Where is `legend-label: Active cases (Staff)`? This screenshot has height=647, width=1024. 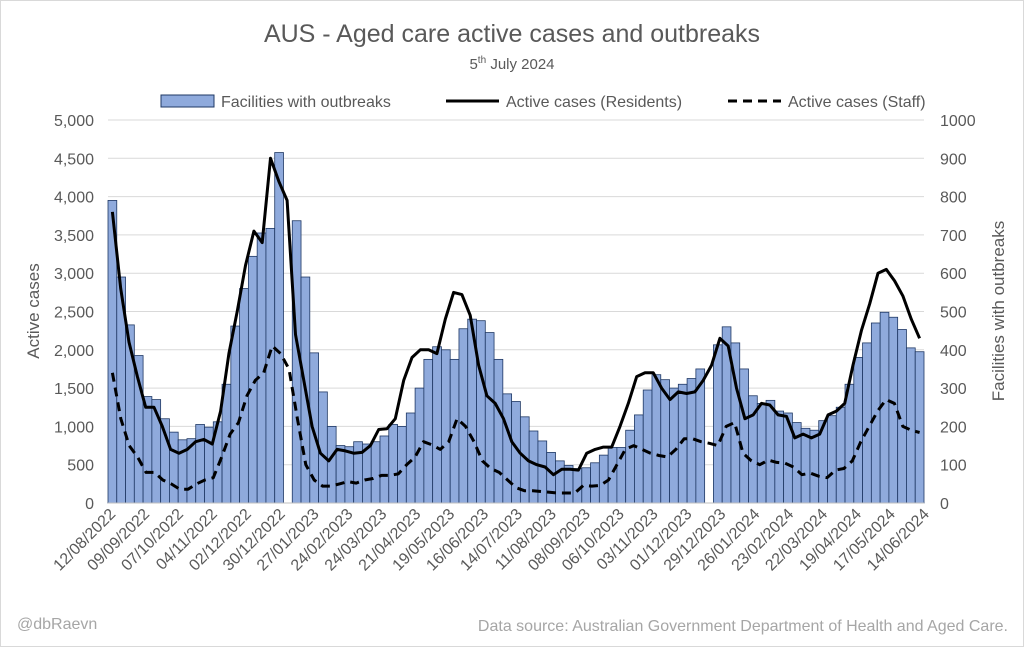
legend-label: Active cases (Staff) is located at coordinates (857, 102).